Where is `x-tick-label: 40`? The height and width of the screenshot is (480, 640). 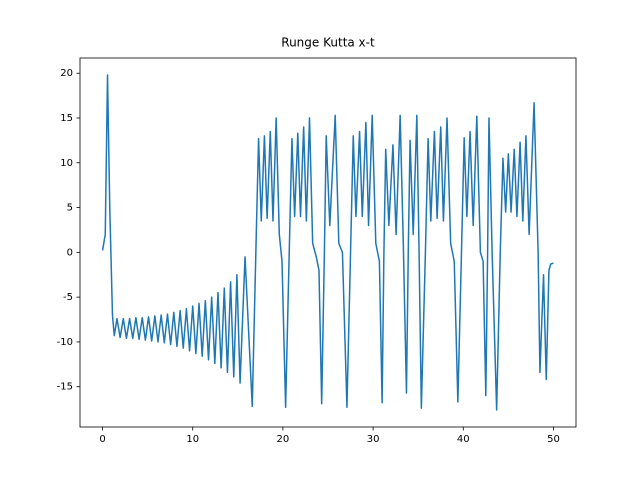
x-tick-label: 40 is located at coordinates (463, 439).